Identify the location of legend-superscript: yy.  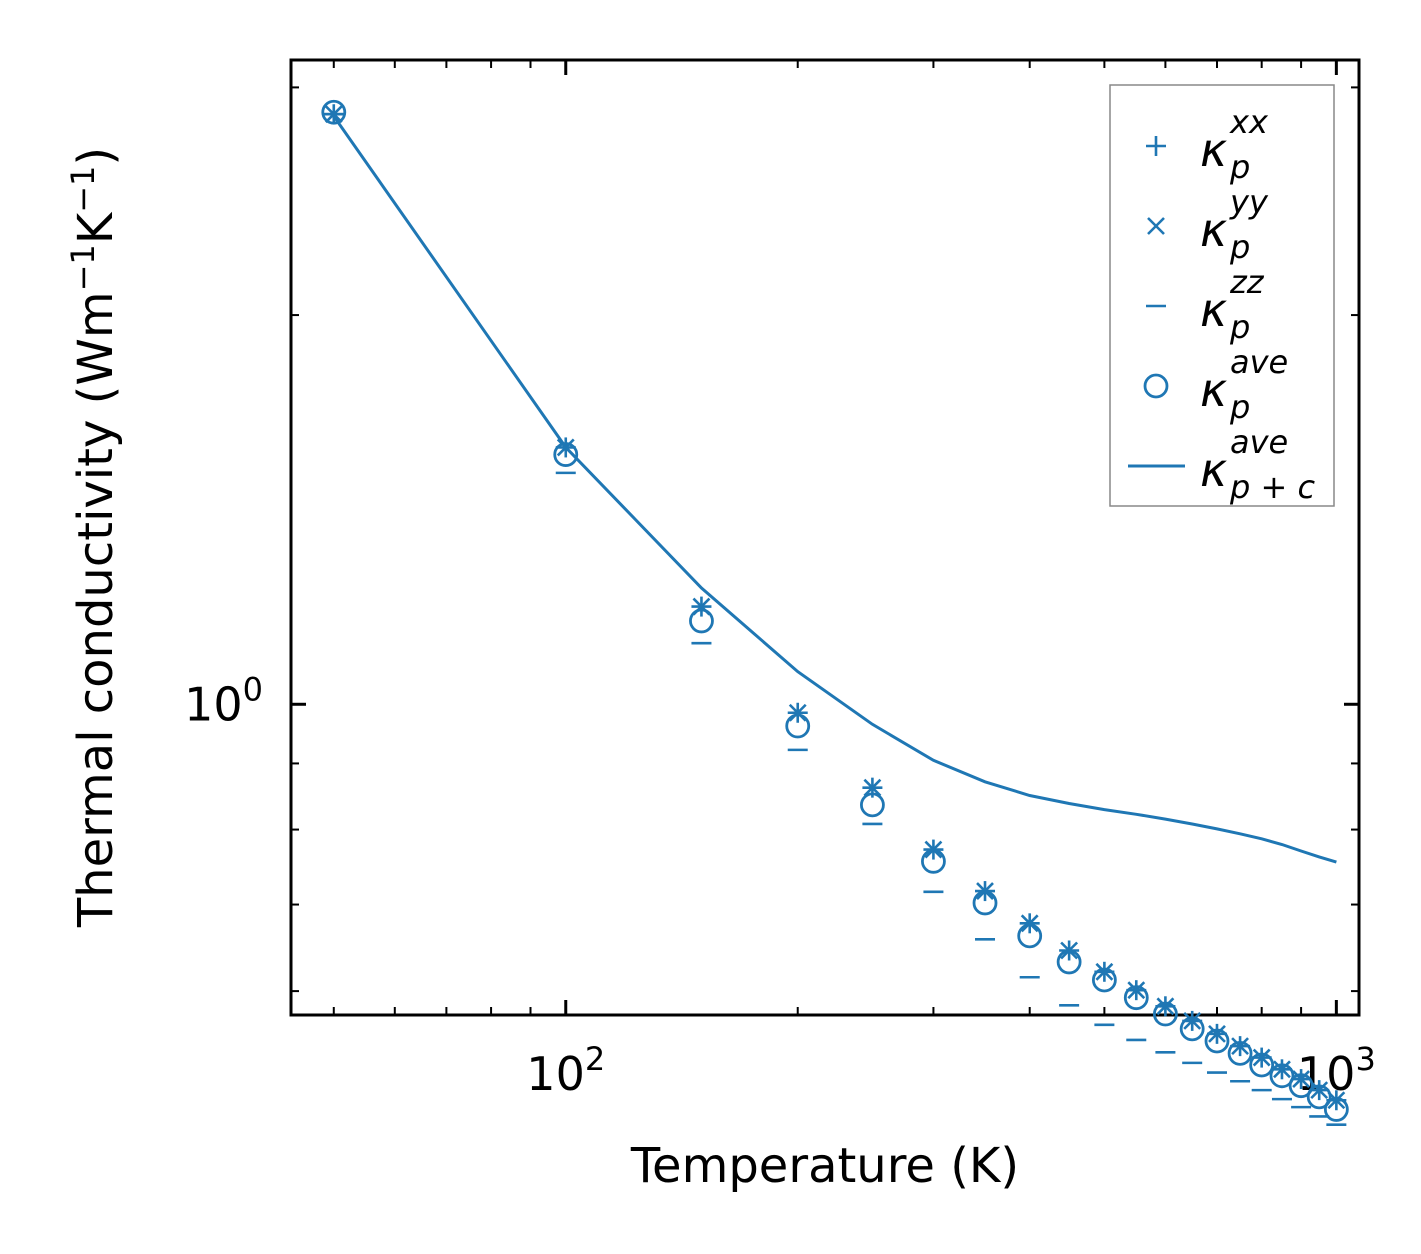
(1249, 202).